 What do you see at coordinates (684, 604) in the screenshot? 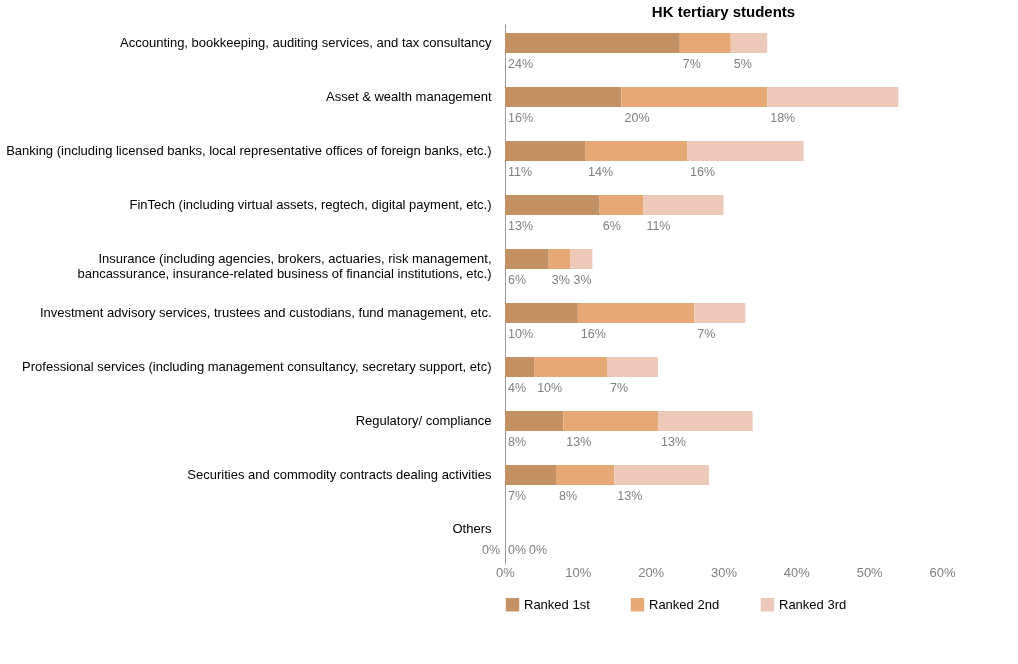
I see `legend-label: Ranked 2nd` at bounding box center [684, 604].